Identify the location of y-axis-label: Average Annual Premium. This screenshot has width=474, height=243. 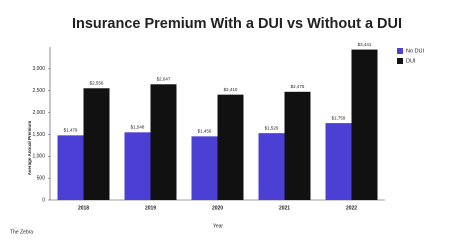
(29, 148).